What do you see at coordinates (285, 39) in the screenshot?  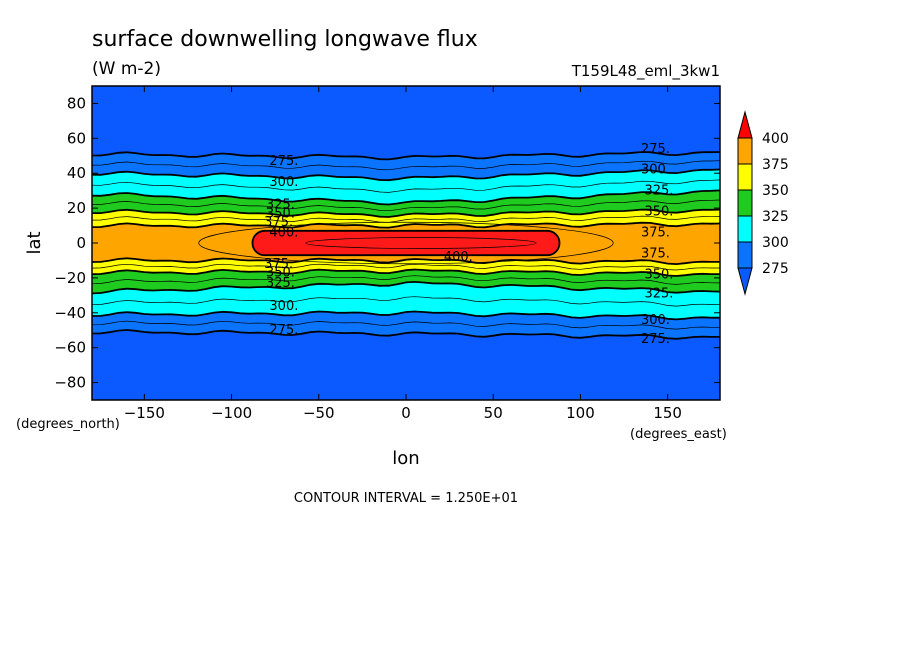 I see `chart-title: surface downwelling longwave flux` at bounding box center [285, 39].